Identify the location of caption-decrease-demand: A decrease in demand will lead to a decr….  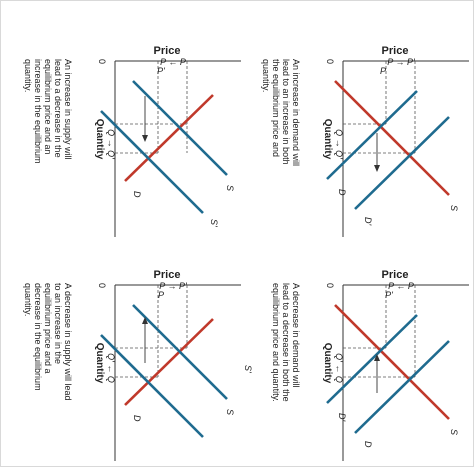
(286, 342).